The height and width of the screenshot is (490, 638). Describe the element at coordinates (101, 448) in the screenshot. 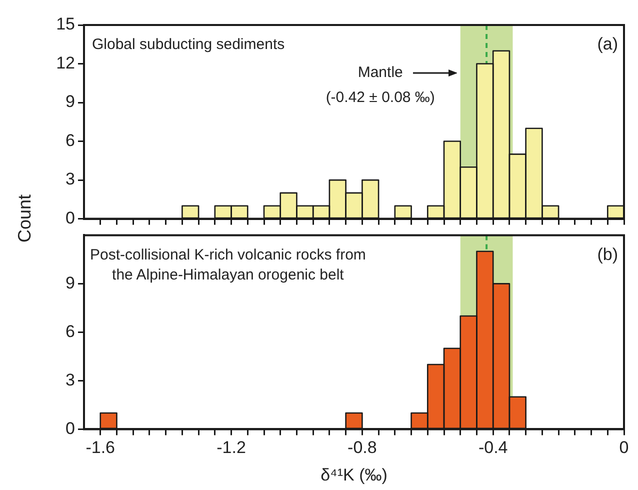

I see `x-tick-label: -1.6` at that location.